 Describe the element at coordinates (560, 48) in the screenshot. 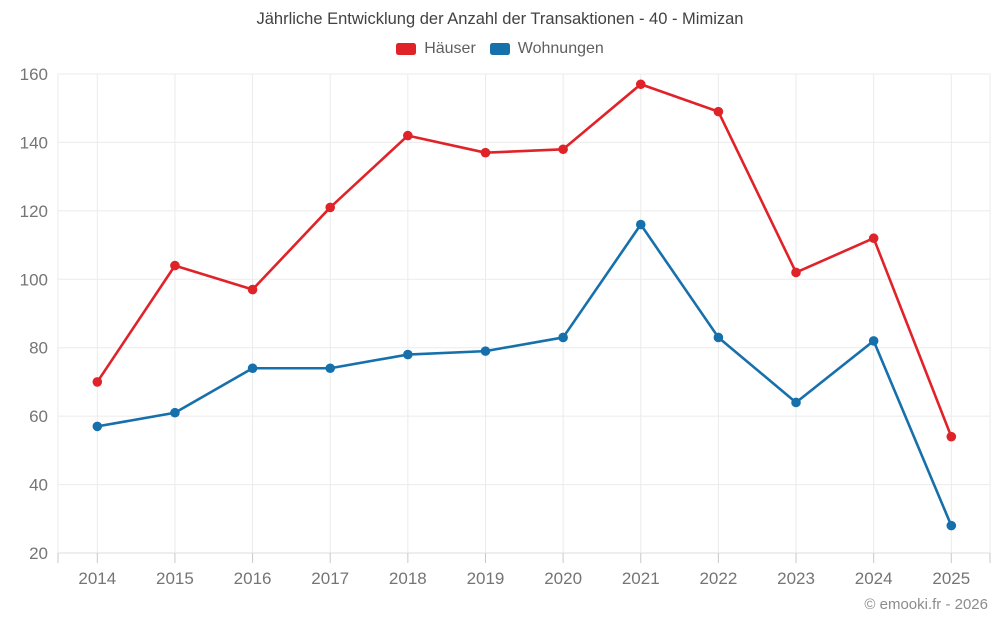

I see `legend-label-wohnungen: Wohnungen` at that location.